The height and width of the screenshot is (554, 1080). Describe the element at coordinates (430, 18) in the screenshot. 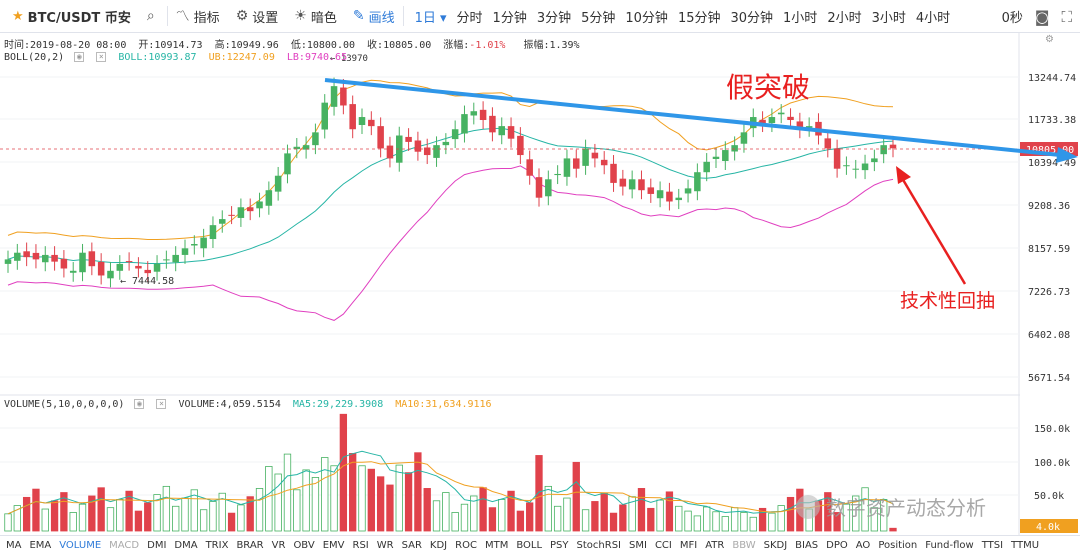

I see `interval-0: 1日 ▾` at that location.